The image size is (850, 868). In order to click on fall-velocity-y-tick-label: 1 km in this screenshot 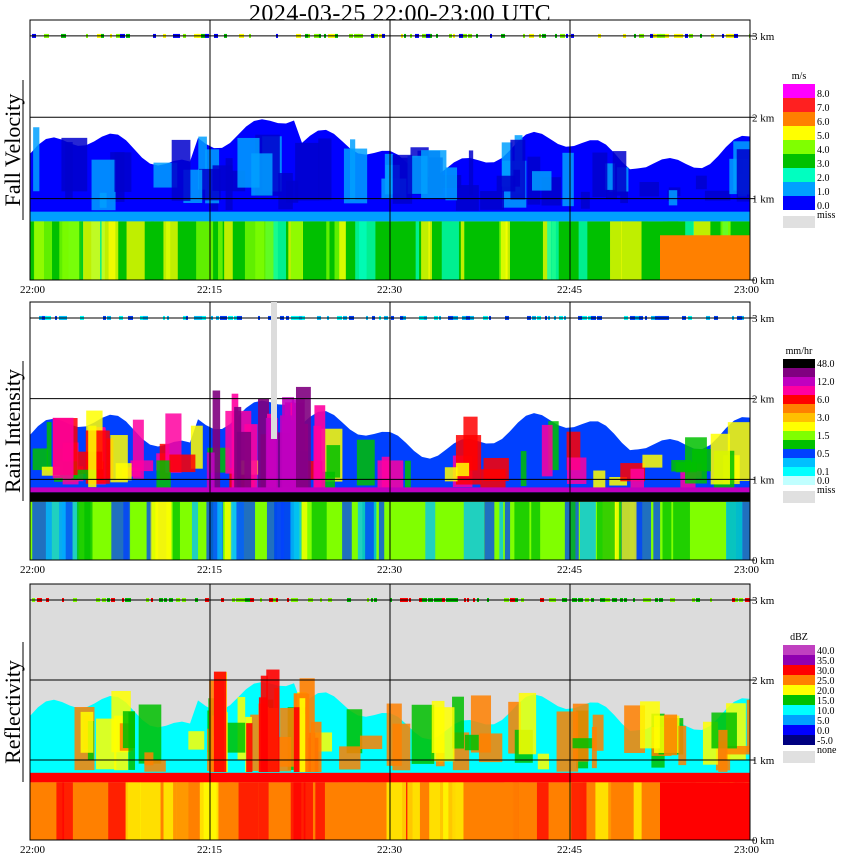, I will do `click(763, 200)`.